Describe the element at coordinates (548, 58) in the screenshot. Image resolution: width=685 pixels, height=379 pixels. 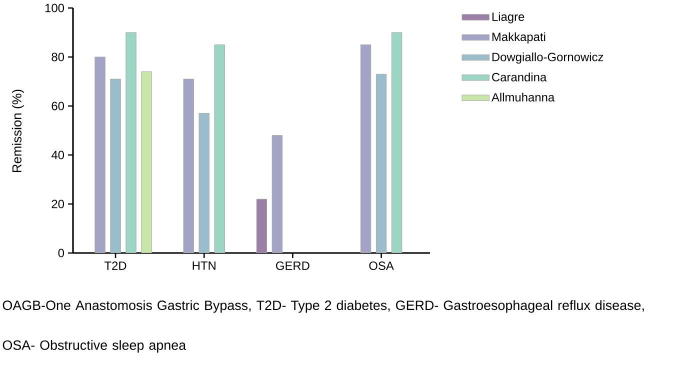
I see `legend-label: Dowgiallo-Gornowicz` at that location.